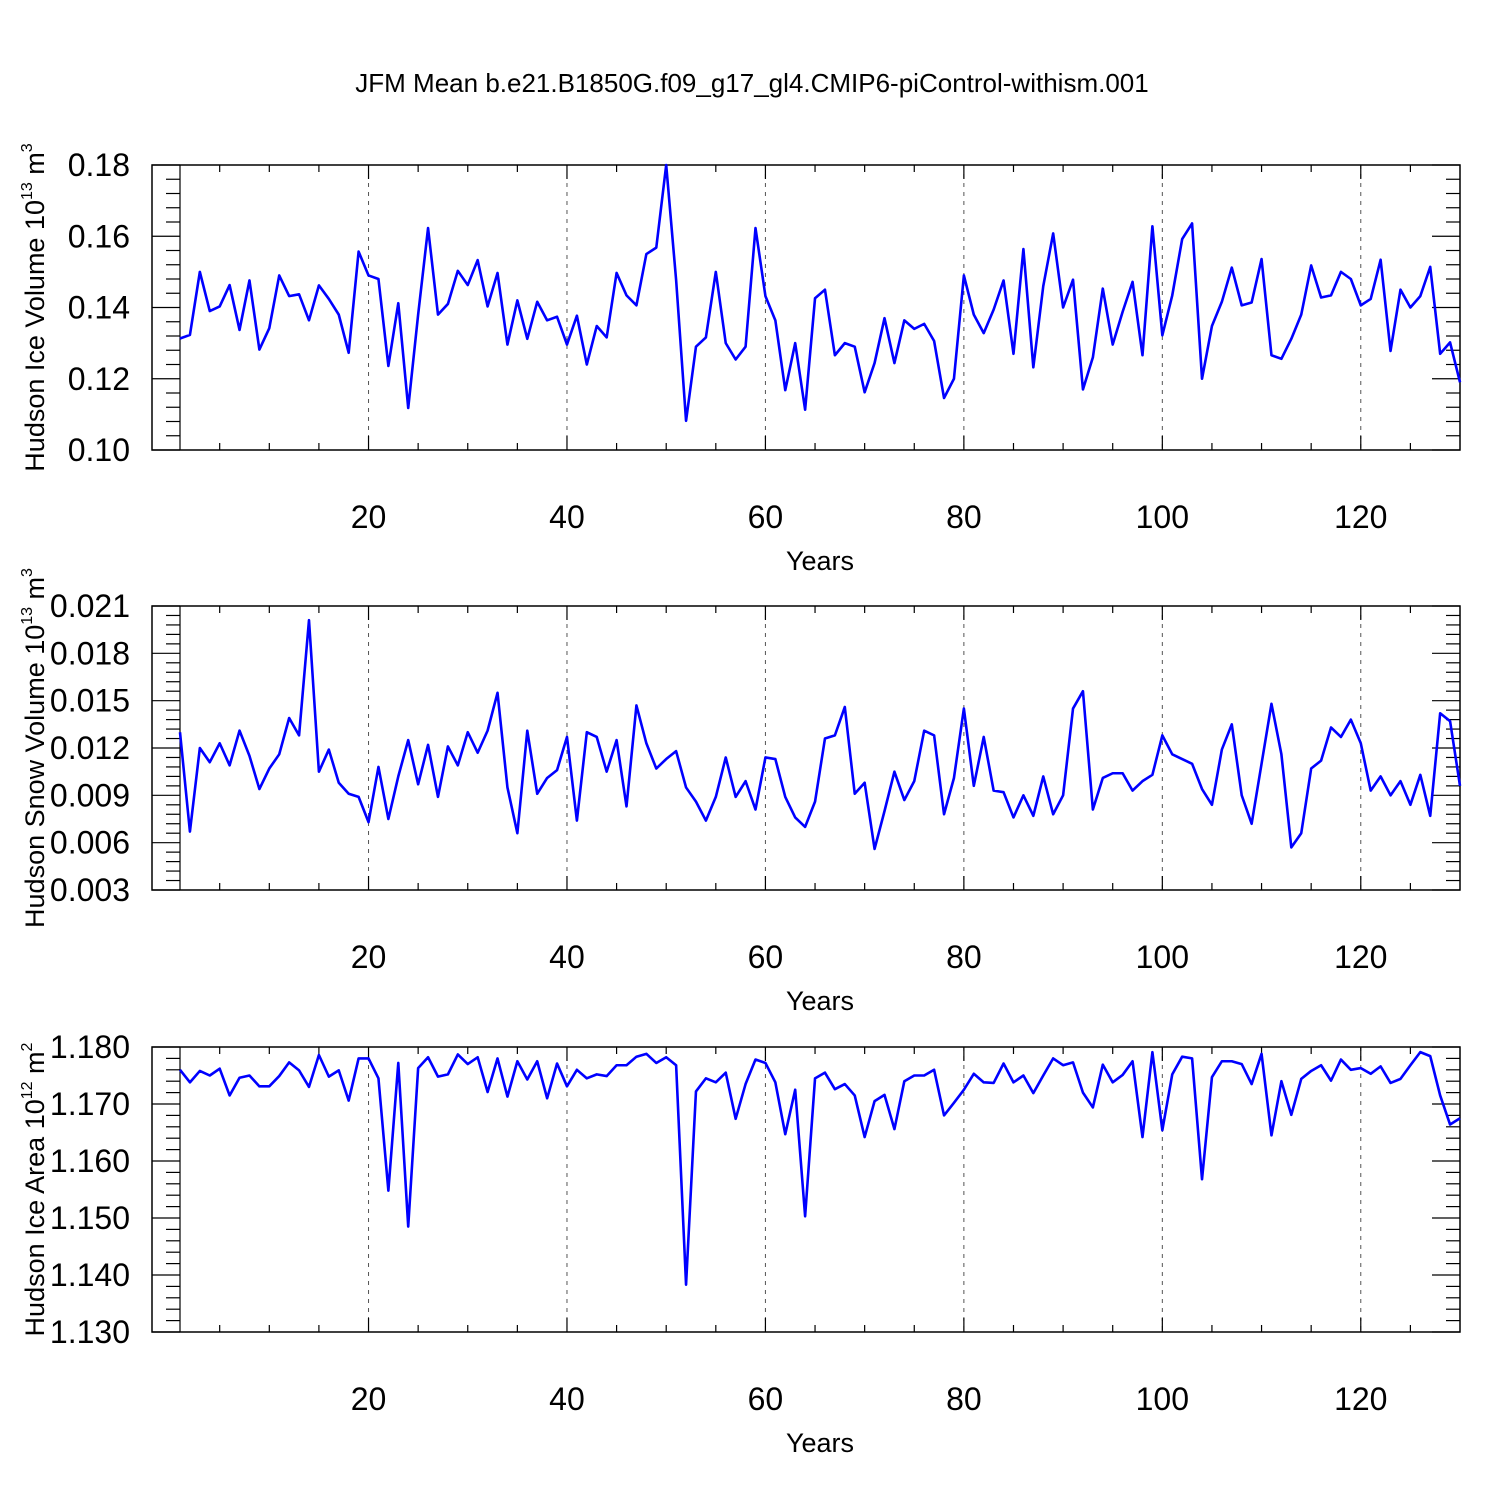  What do you see at coordinates (90, 748) in the screenshot?
I see `y-tick-label: 0.012` at bounding box center [90, 748].